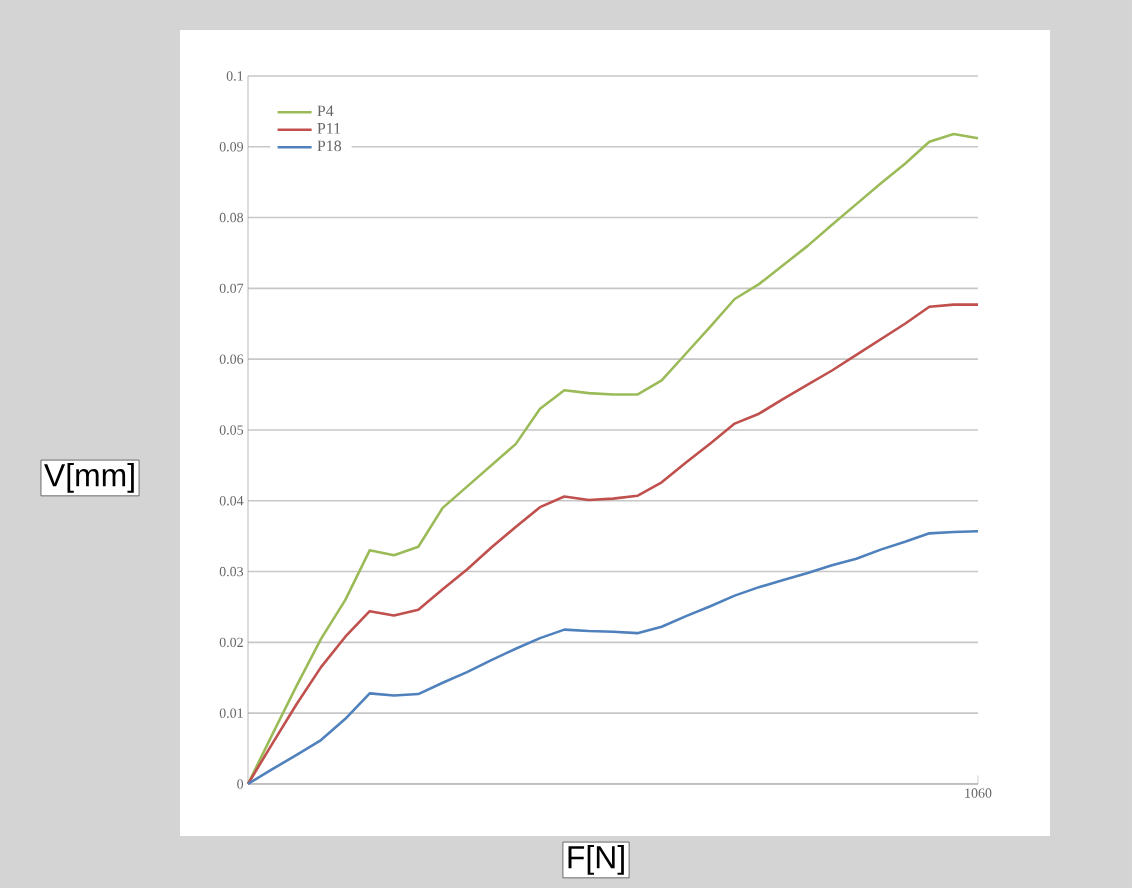  What do you see at coordinates (89, 478) in the screenshot?
I see `y-axis-title: V[mm]` at bounding box center [89, 478].